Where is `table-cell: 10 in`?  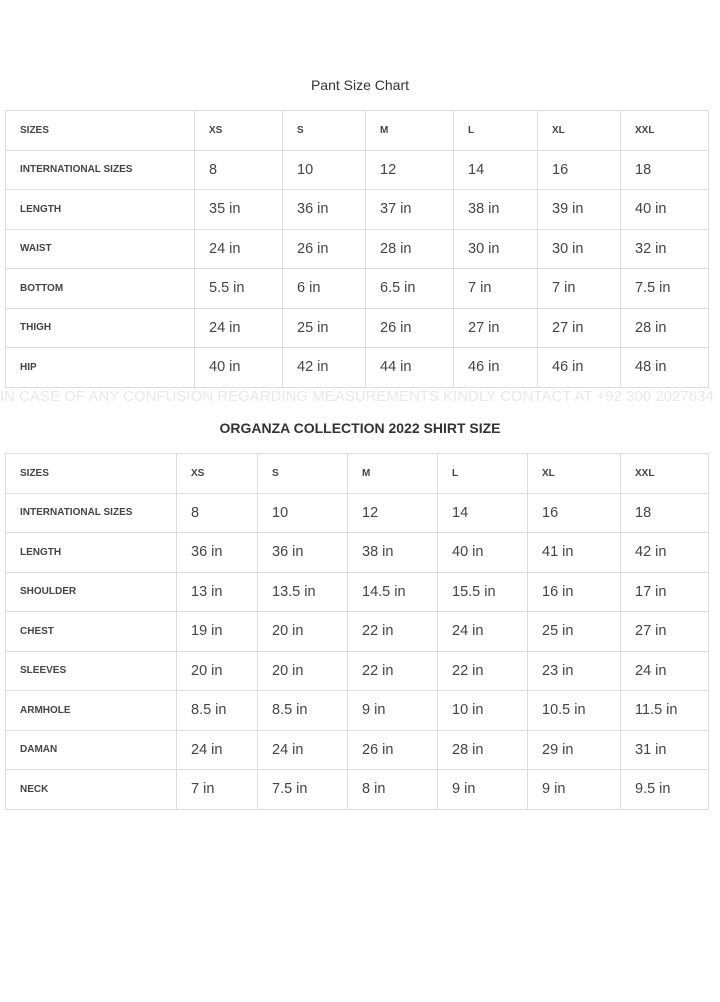 table-cell: 10 in is located at coordinates (482, 710).